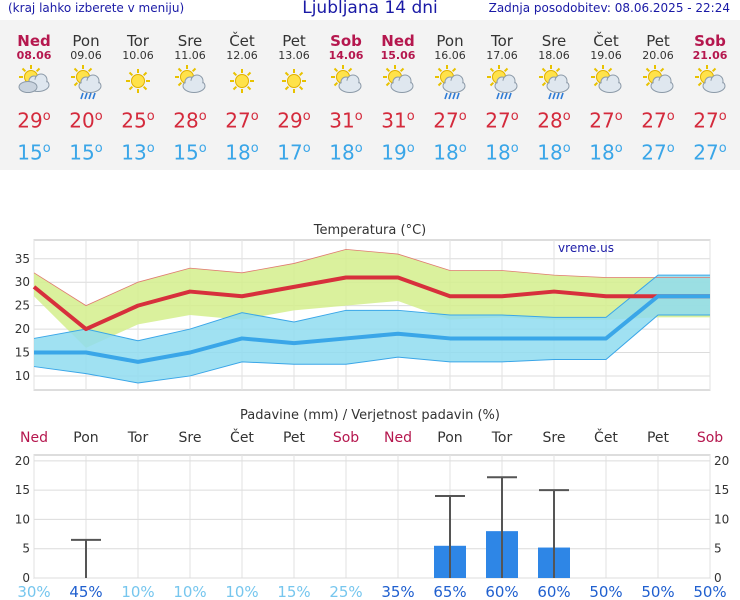 This screenshot has height=600, width=740. Describe the element at coordinates (22, 329) in the screenshot. I see `y-tick-label: 20` at that location.